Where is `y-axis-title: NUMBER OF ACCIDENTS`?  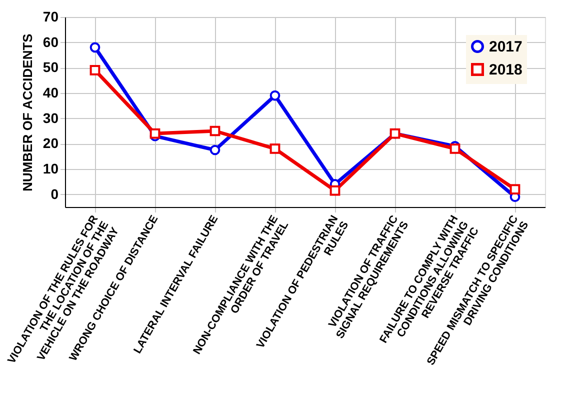
y-axis-title: NUMBER OF ACCIDENTS is located at coordinates (27, 112).